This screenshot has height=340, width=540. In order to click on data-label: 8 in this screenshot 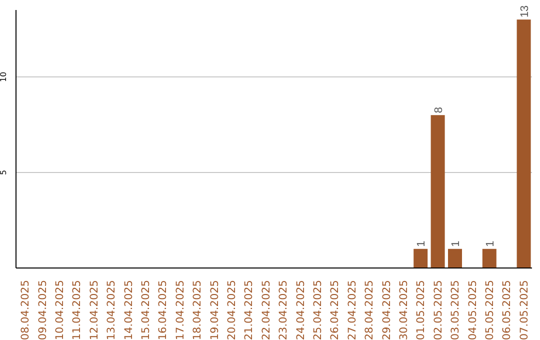, I will do `click(438, 110)`.